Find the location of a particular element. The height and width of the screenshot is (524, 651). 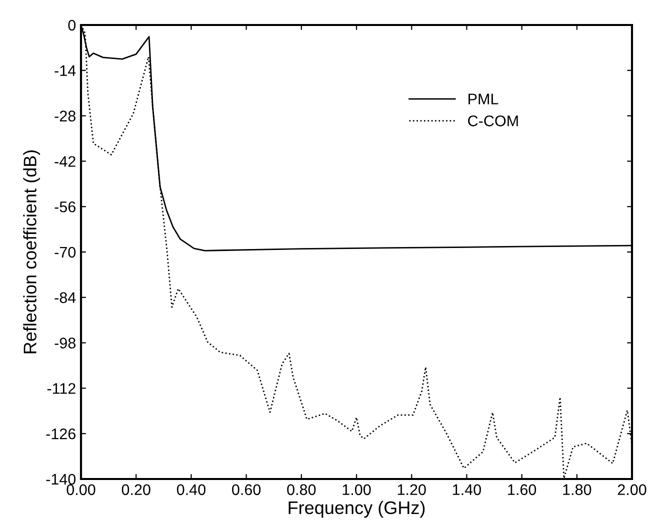

x-tick-label: 0.20 is located at coordinates (136, 490).